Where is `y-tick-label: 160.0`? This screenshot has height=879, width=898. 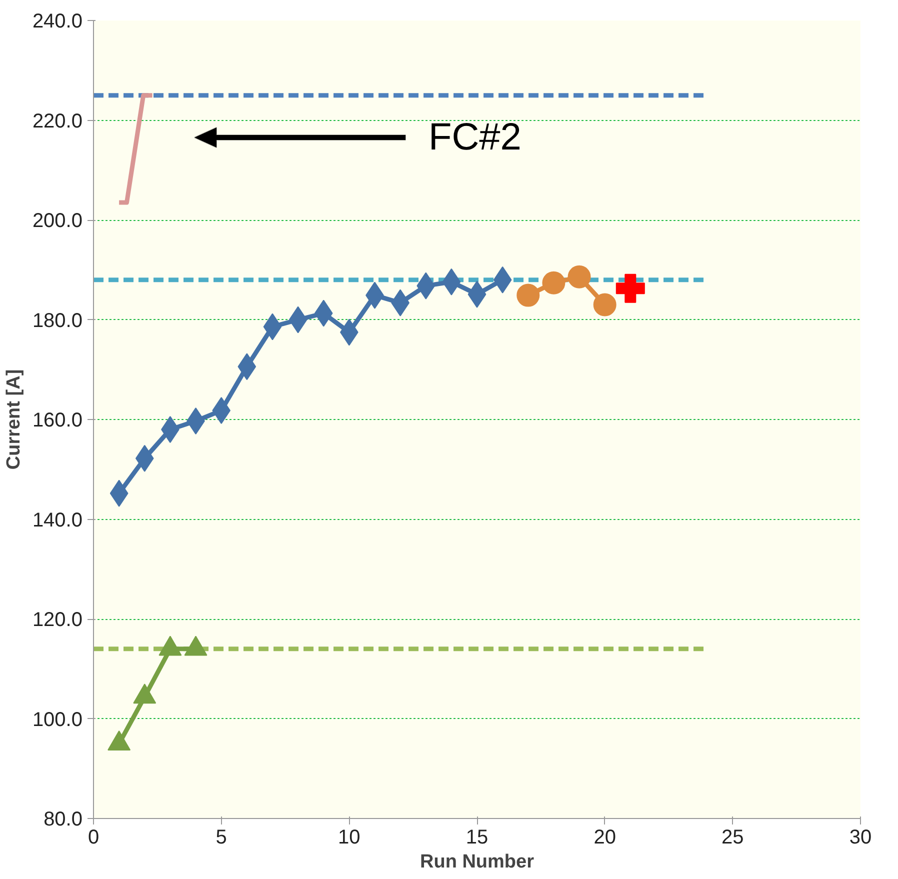 y-tick-label: 160.0 is located at coordinates (57, 421).